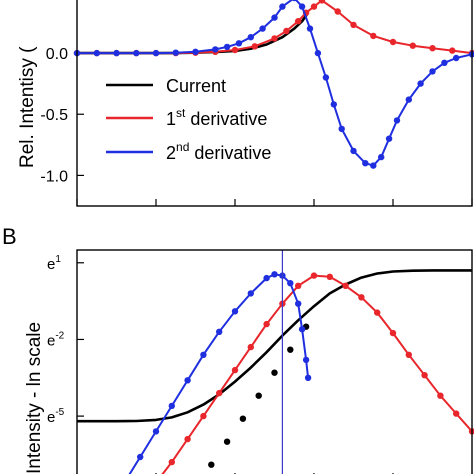 This screenshot has height=474, width=474. What do you see at coordinates (27, 107) in the screenshot?
I see `panel-a-ylabel: Rel. Intentisy (` at bounding box center [27, 107].